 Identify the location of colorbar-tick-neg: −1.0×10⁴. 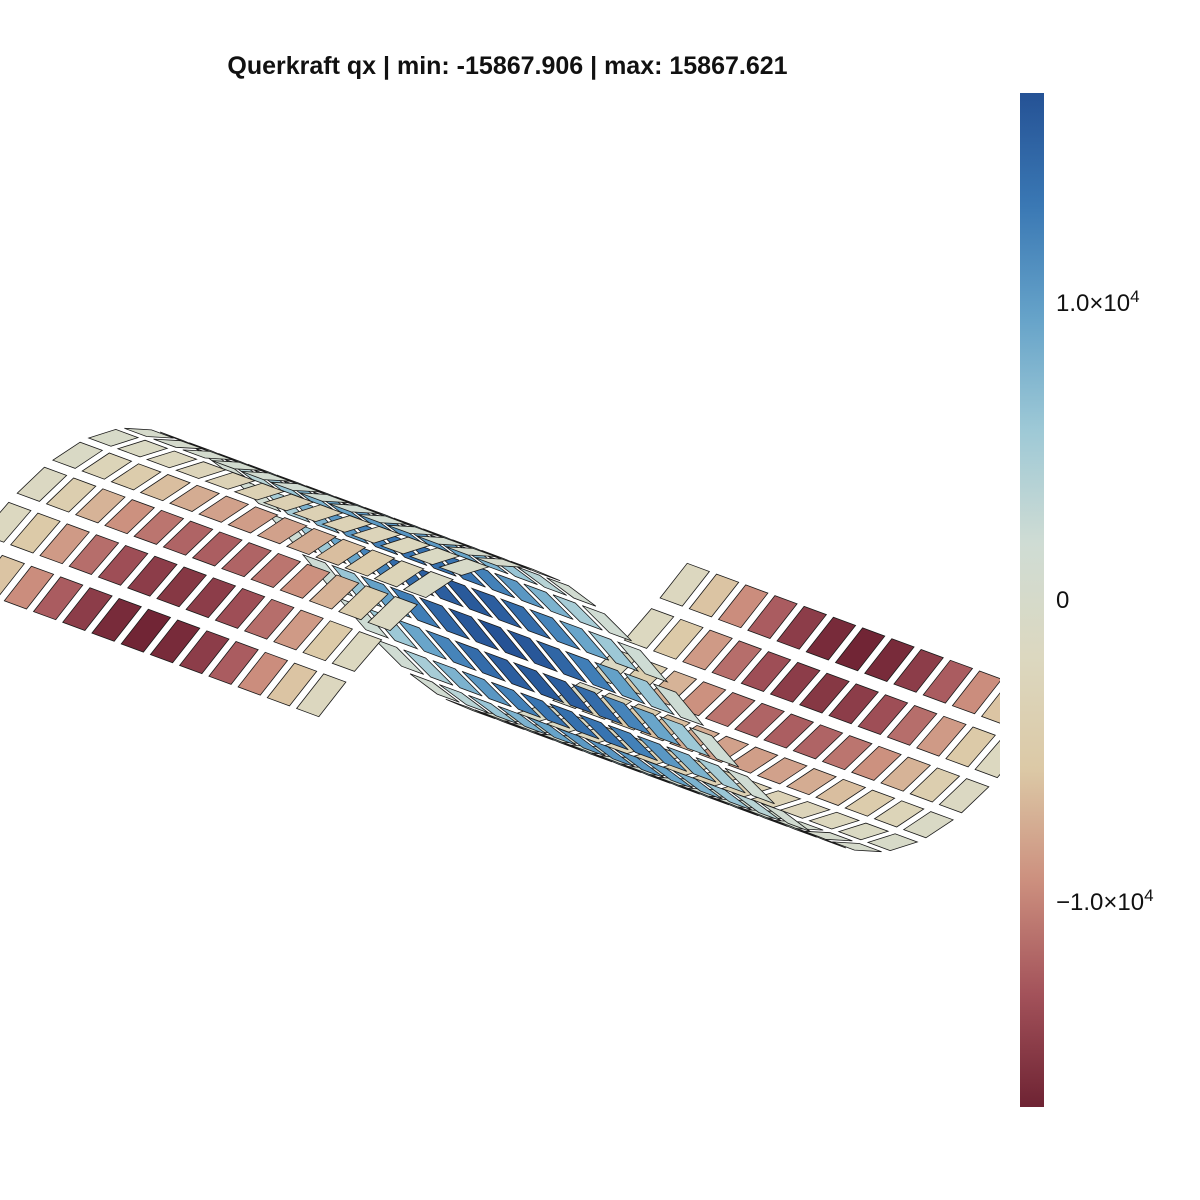
(1105, 901).